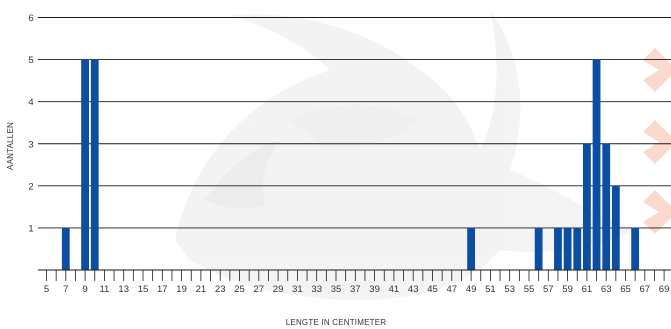 The image size is (671, 329). Describe the element at coordinates (316, 289) in the screenshot. I see `x-tick-label: 33` at that location.